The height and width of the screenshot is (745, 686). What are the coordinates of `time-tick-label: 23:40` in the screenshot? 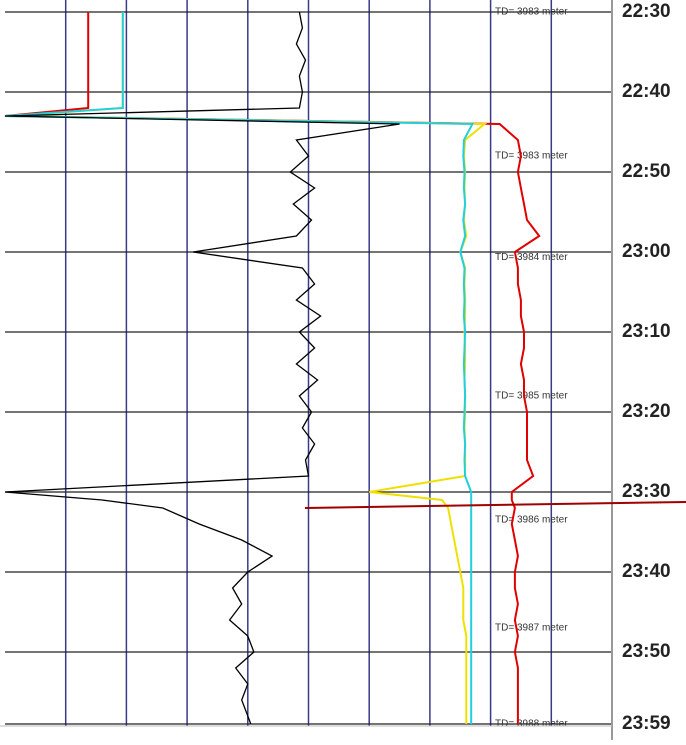 It's located at (646, 571).